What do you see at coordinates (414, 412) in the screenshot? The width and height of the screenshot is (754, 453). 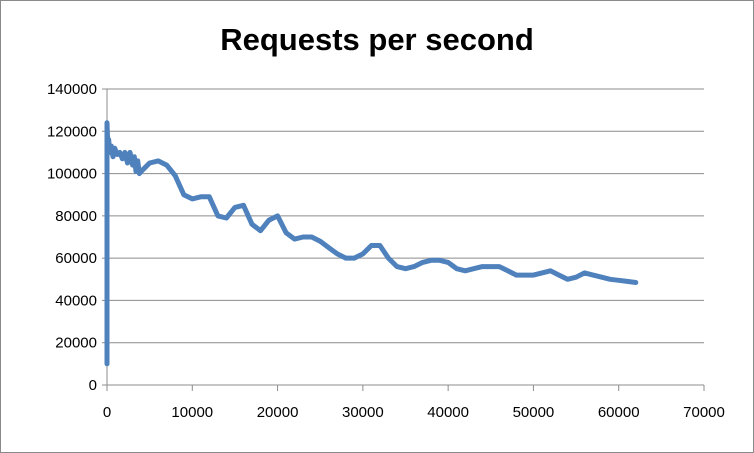 I see `x-tick-labels: 0 10000 20000 30000 40000 50000 60000 70000` at bounding box center [414, 412].